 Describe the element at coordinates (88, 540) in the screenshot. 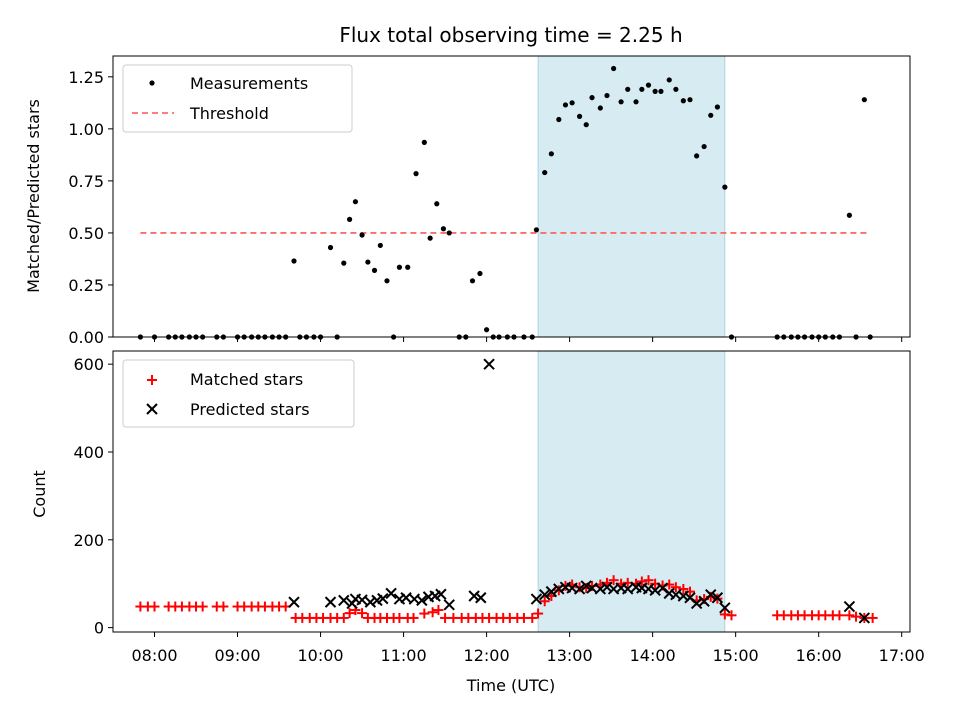

I see `y-tick-label: 200` at that location.